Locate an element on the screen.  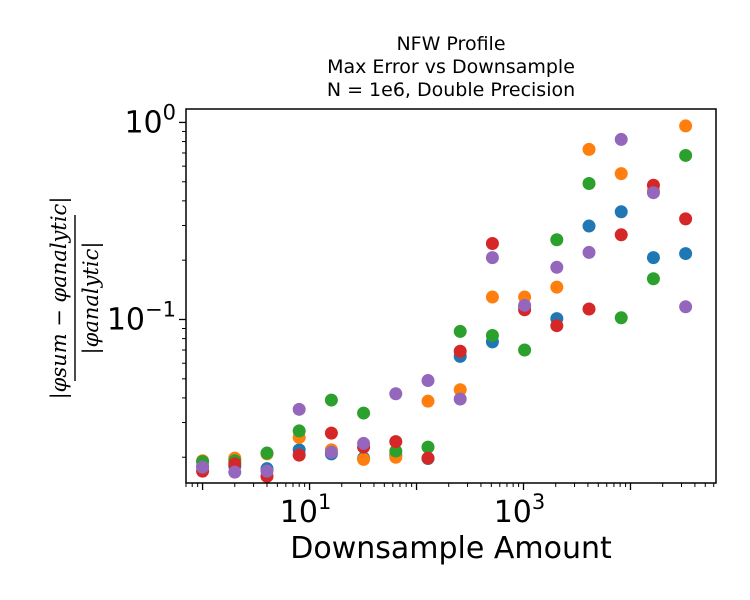
chart-title-line-3: N = 1e6, Double Precision is located at coordinates (451, 90).